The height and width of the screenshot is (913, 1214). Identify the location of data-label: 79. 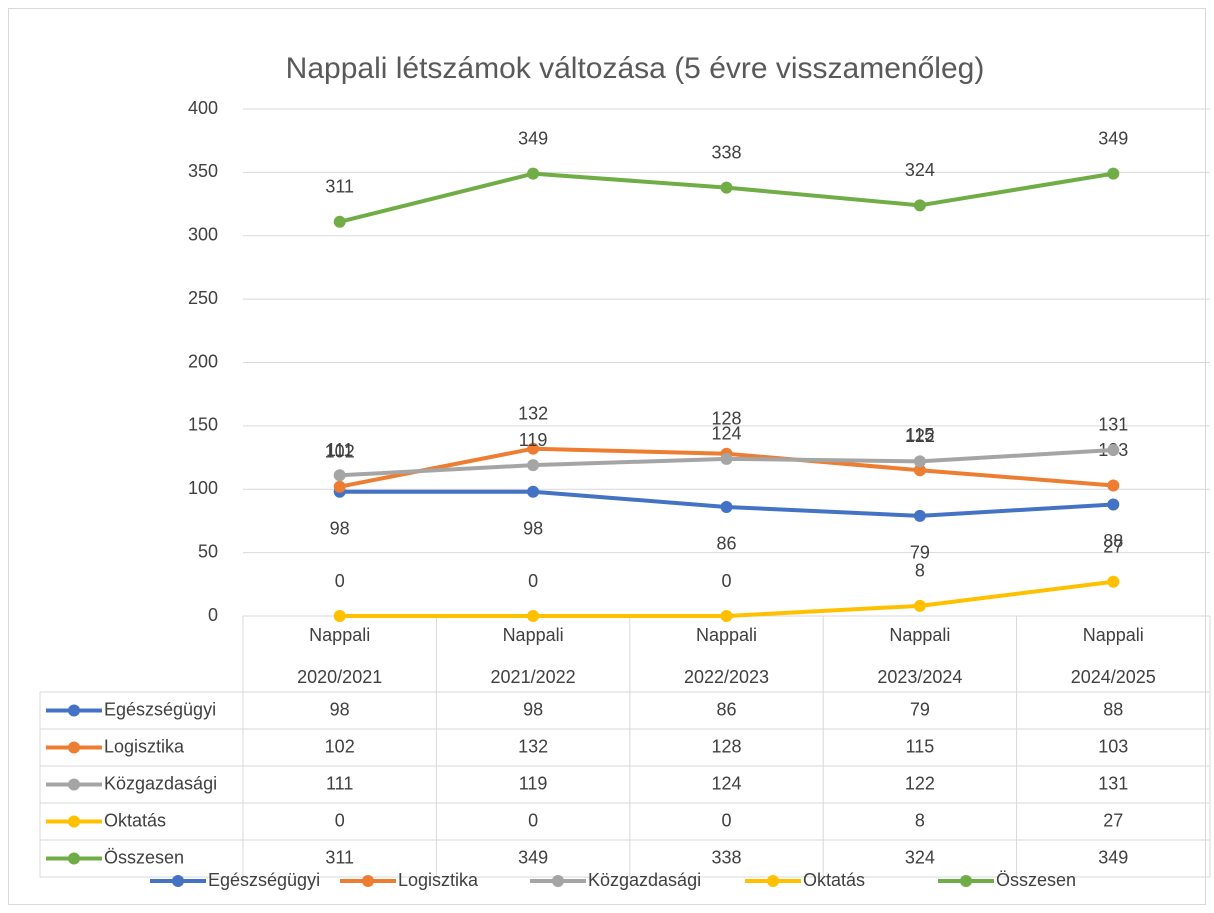
(920, 553).